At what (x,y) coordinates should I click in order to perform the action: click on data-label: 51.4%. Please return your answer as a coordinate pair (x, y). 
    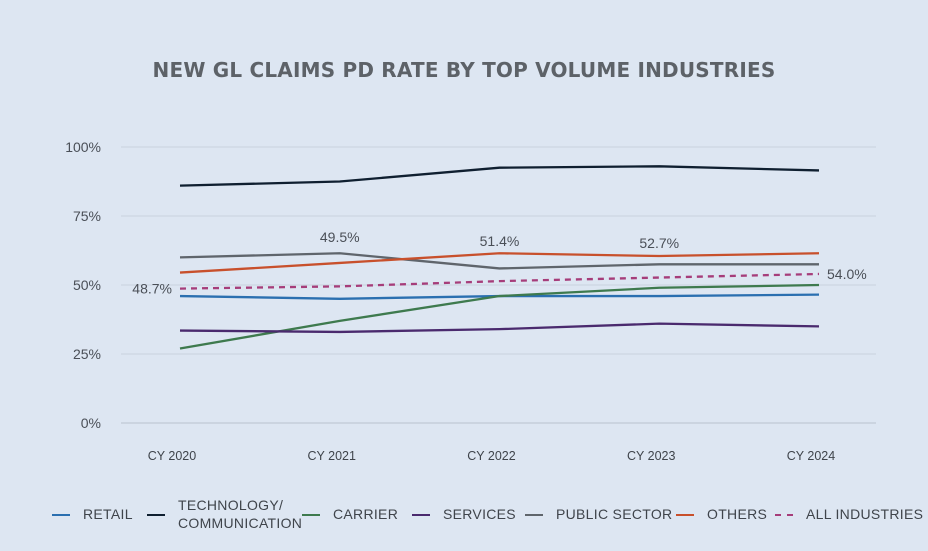
    Looking at the image, I should click on (500, 241).